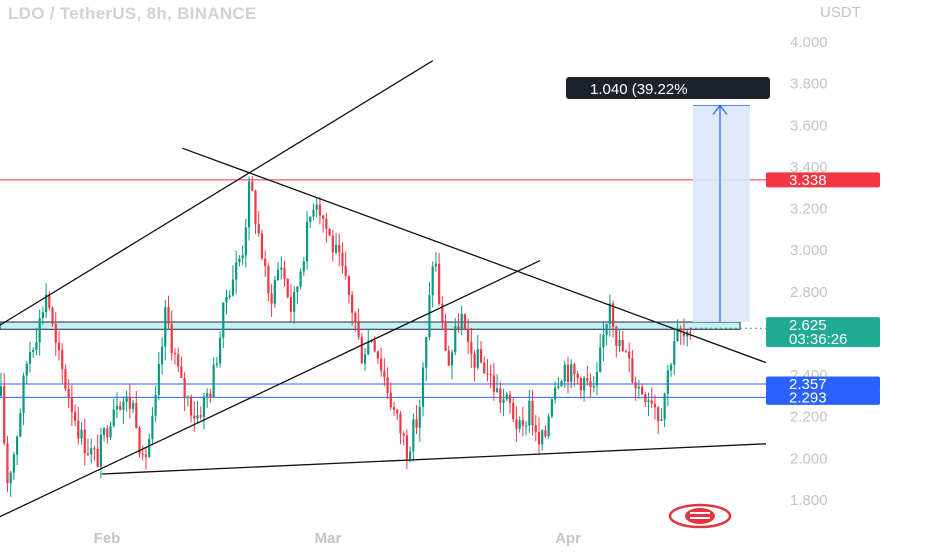 The height and width of the screenshot is (555, 932). What do you see at coordinates (808, 397) in the screenshot?
I see `price-badge-value: 2.293` at bounding box center [808, 397].